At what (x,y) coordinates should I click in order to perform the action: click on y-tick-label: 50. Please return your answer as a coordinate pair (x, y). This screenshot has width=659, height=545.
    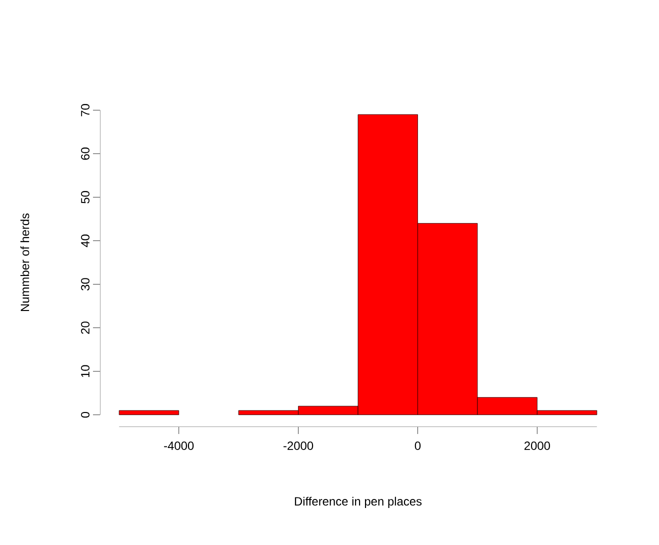
    Looking at the image, I should click on (85, 197).